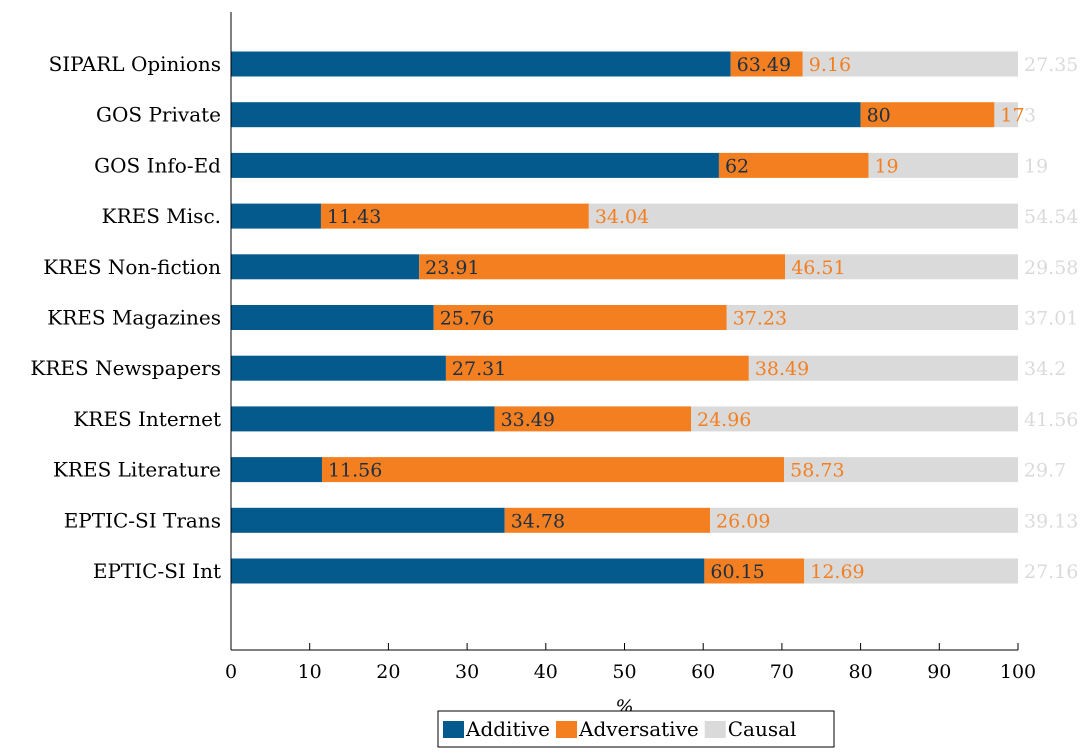 This screenshot has width=1088, height=753. What do you see at coordinates (538, 521) in the screenshot?
I see `value-label-additive-9: 34.78` at bounding box center [538, 521].